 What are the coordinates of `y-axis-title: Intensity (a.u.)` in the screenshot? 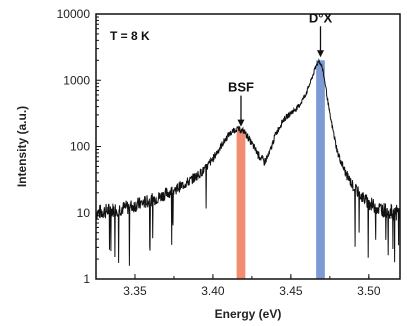 It's located at (22, 146).